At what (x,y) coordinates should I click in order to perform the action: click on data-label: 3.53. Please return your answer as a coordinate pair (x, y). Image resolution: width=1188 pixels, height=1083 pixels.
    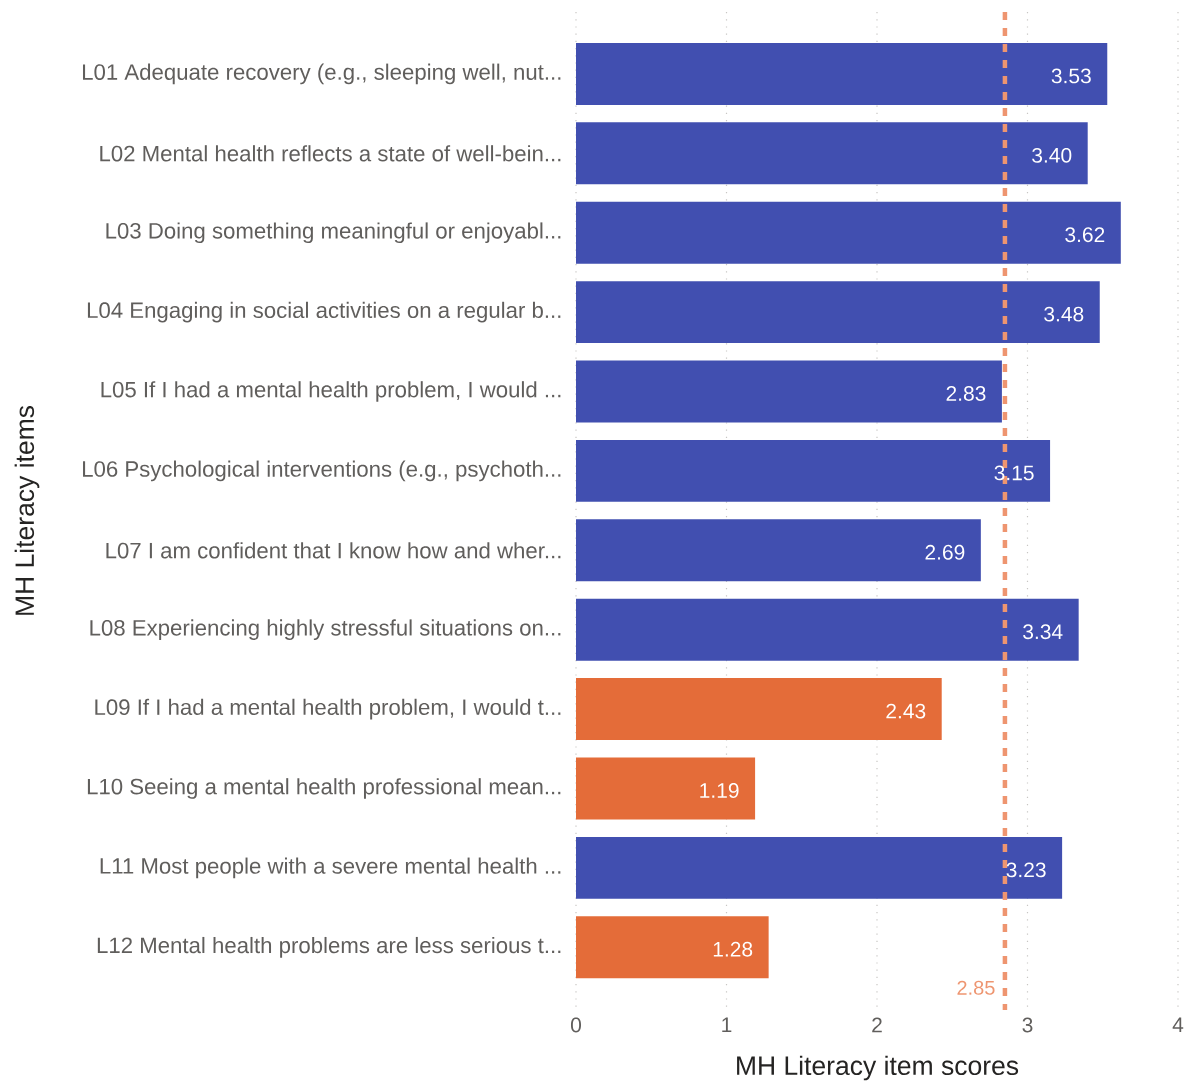
    Looking at the image, I should click on (1071, 76).